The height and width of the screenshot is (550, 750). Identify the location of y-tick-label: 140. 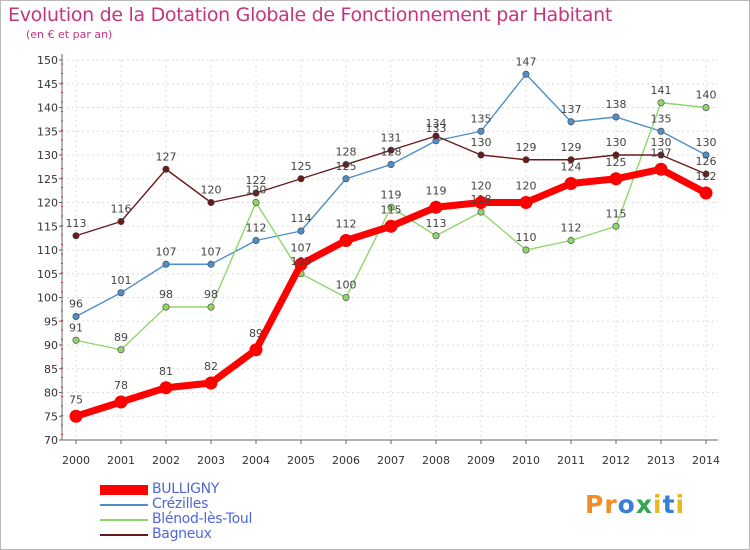
(47, 108).